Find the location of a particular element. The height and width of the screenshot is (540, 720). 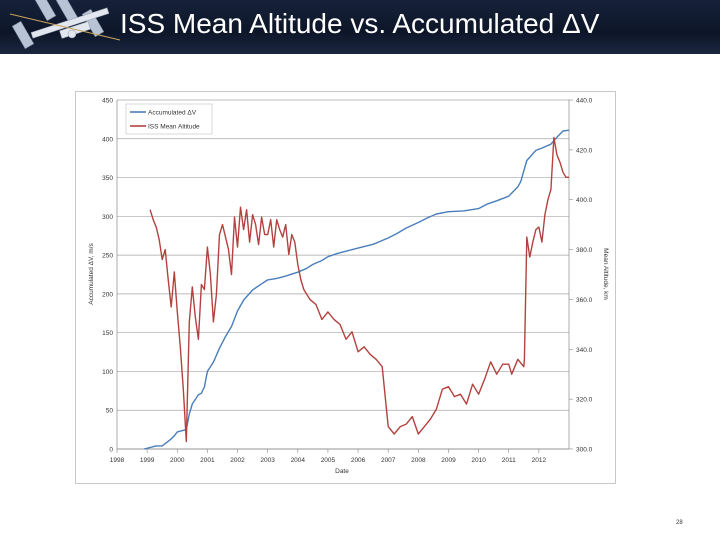

legend-label-altitude: ISS Mean Altitude is located at coordinates (174, 127).